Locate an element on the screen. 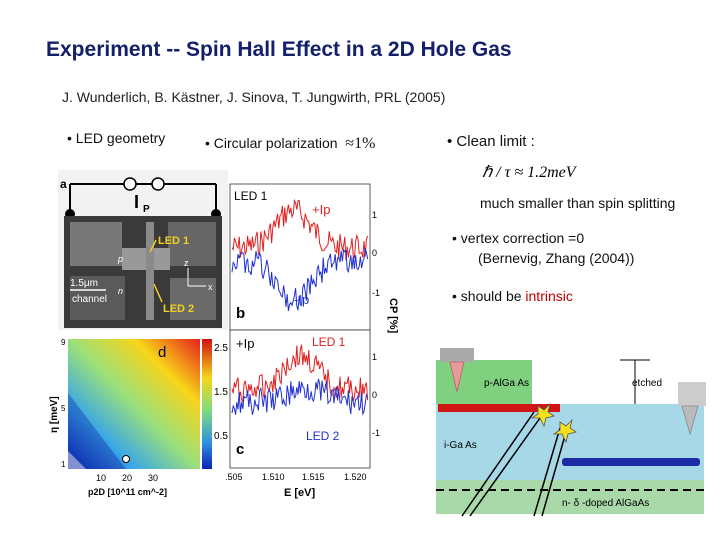  panel-c-led-label: LED 1 is located at coordinates (329, 342).